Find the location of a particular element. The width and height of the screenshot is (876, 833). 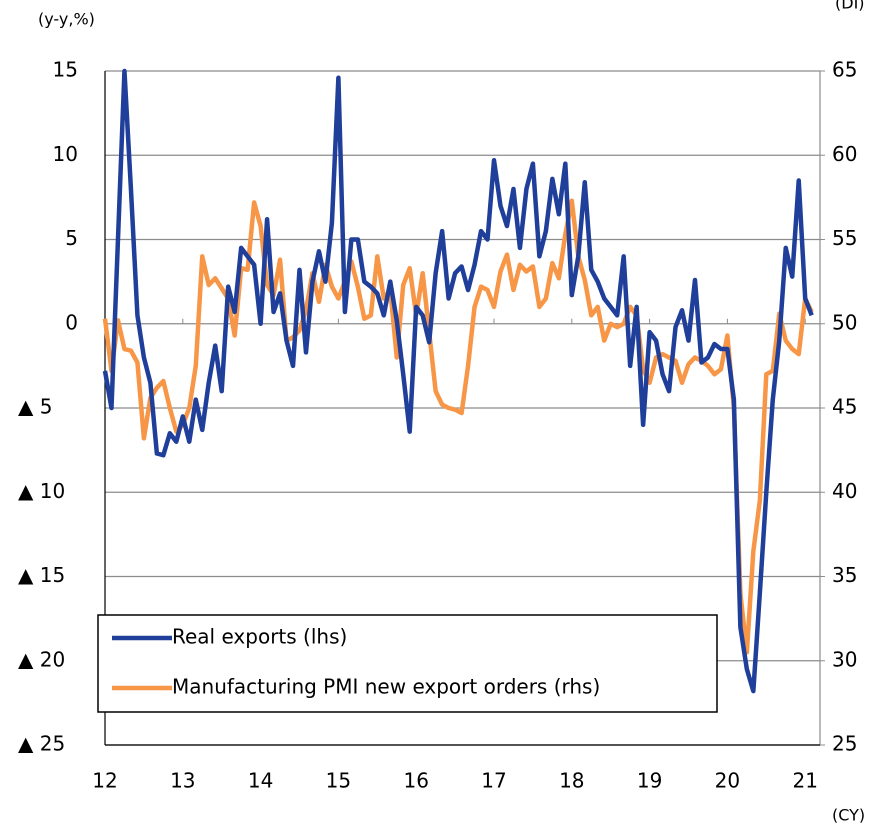

x-tick-label: 17 is located at coordinates (493, 781).